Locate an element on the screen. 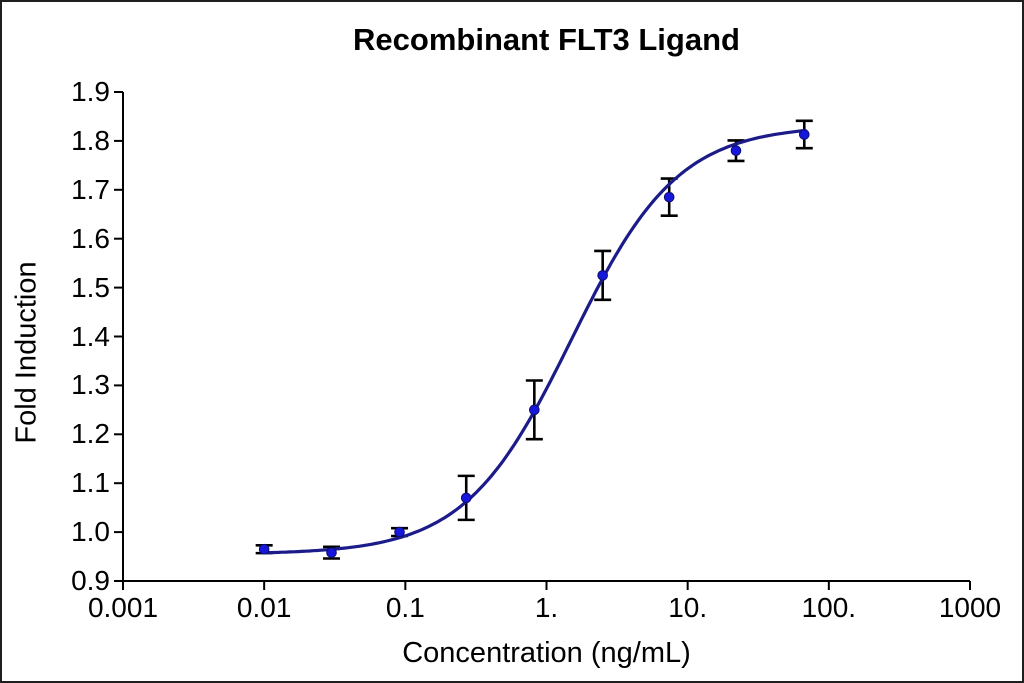 The height and width of the screenshot is (683, 1024). x-tick-label: 0.001 is located at coordinates (123, 607).